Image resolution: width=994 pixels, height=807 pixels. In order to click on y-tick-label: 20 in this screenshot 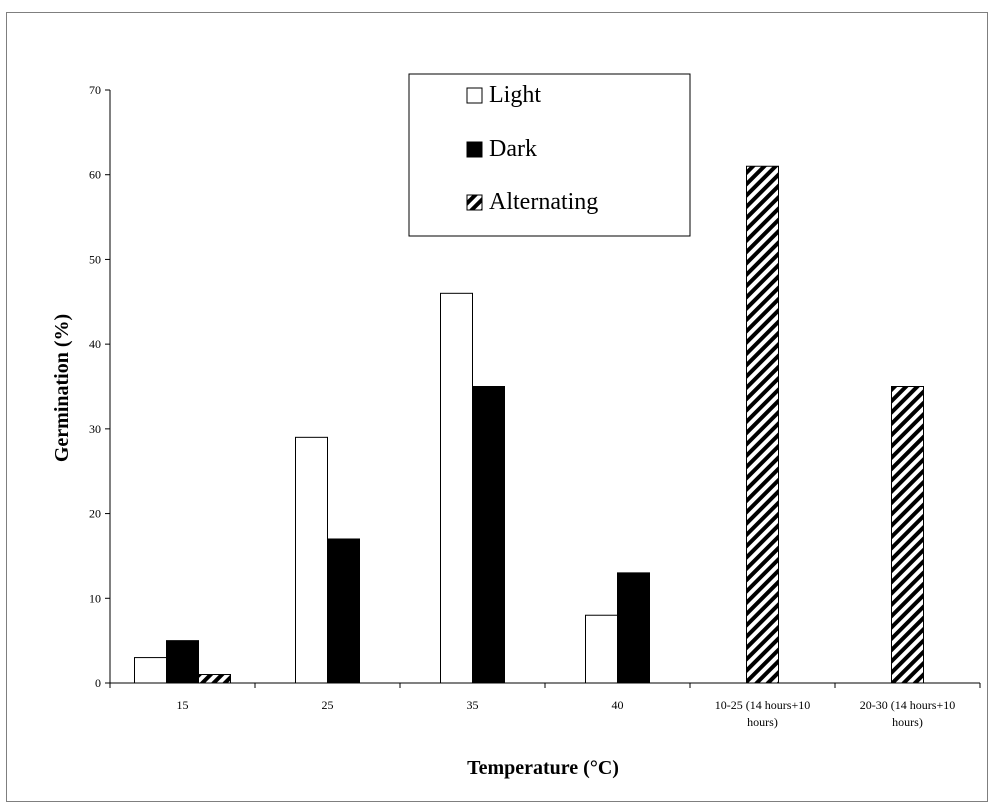, I will do `click(95, 514)`.